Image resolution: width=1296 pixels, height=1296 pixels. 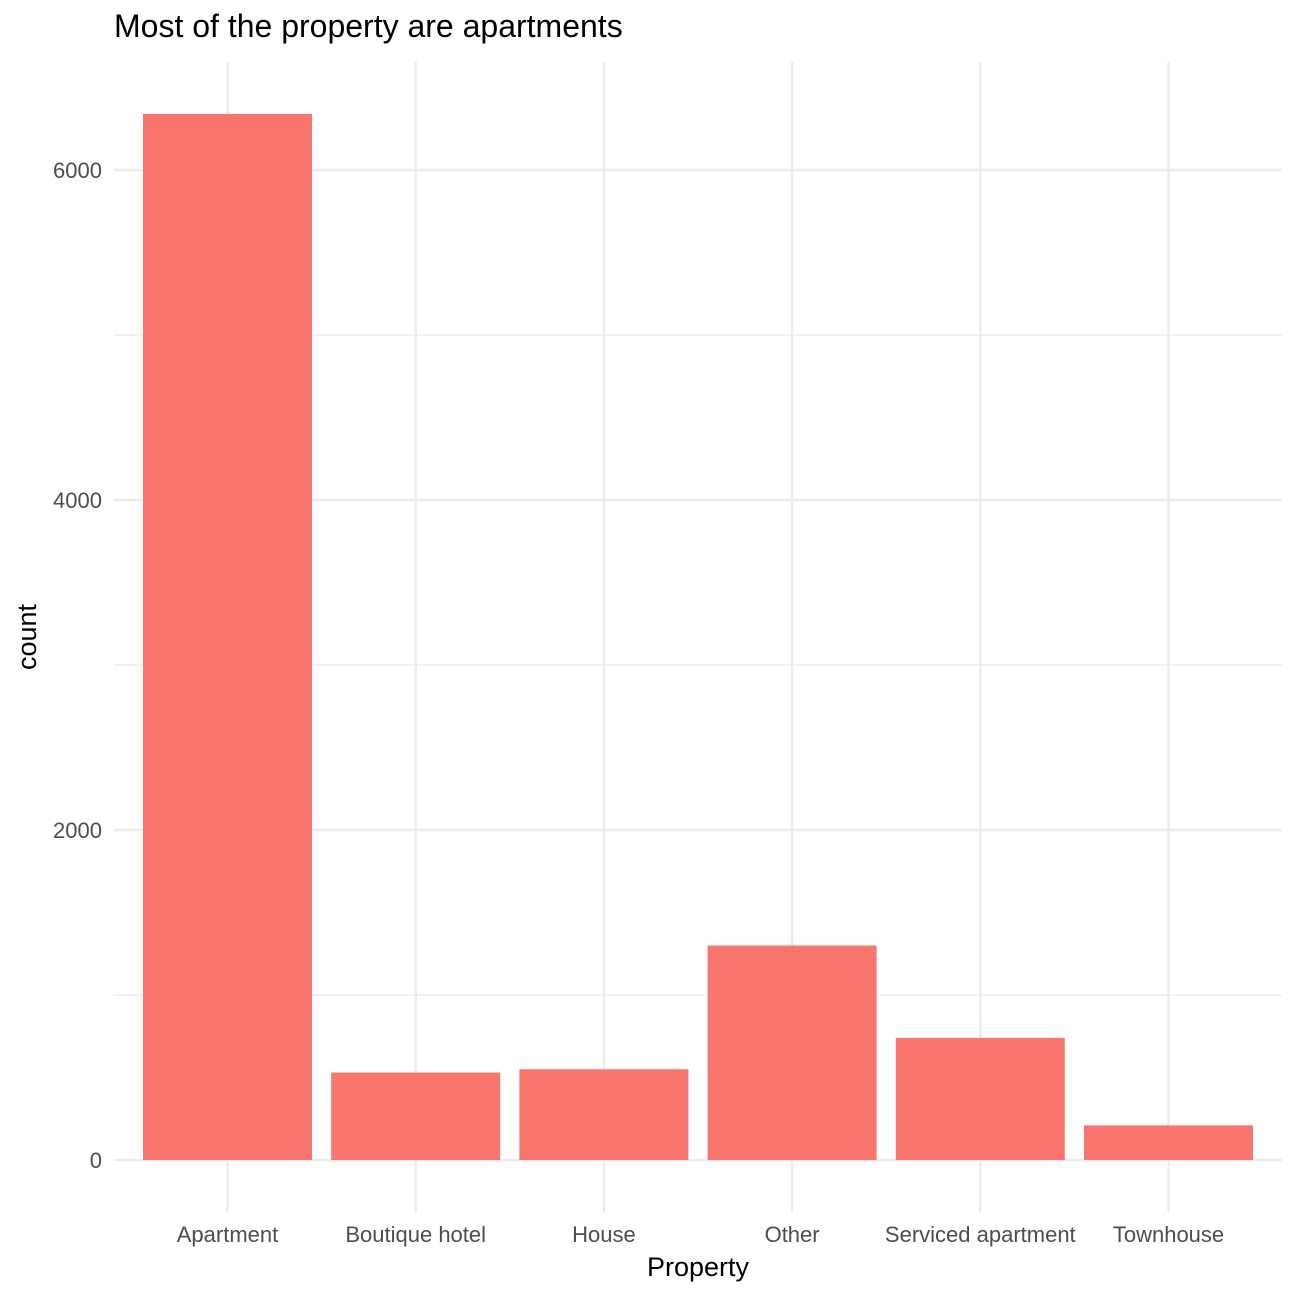 I want to click on y-axis-title: count, so click(x=27, y=636).